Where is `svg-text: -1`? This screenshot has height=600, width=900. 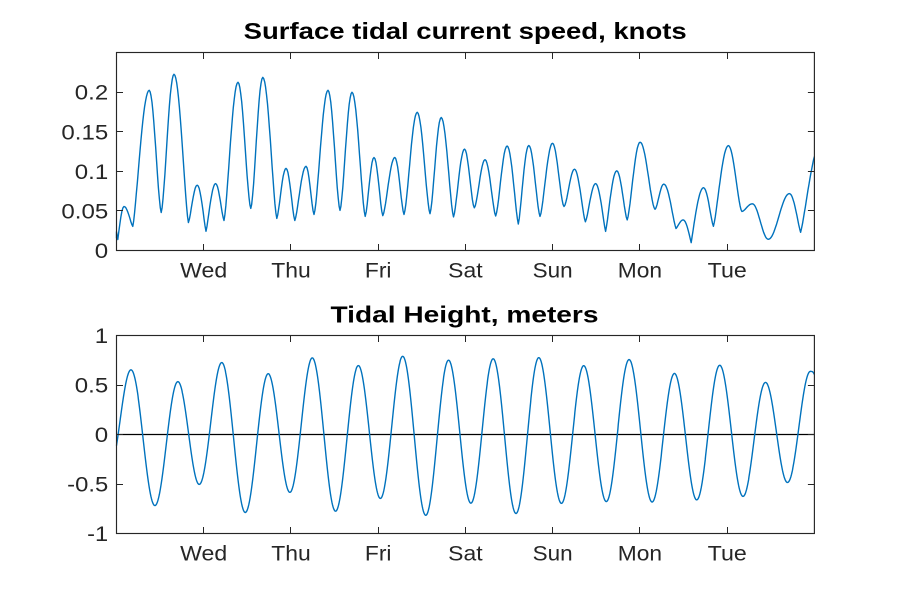 svg-text: -1 is located at coordinates (97, 534).